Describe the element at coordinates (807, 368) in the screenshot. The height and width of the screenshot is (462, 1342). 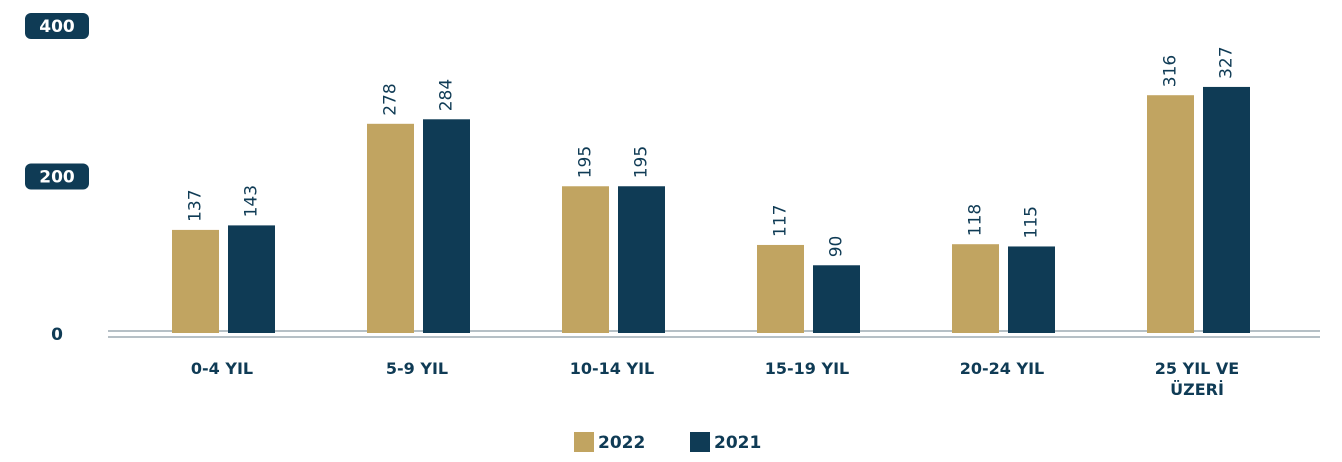
I see `x-tick-label: 15-19 YIL` at that location.